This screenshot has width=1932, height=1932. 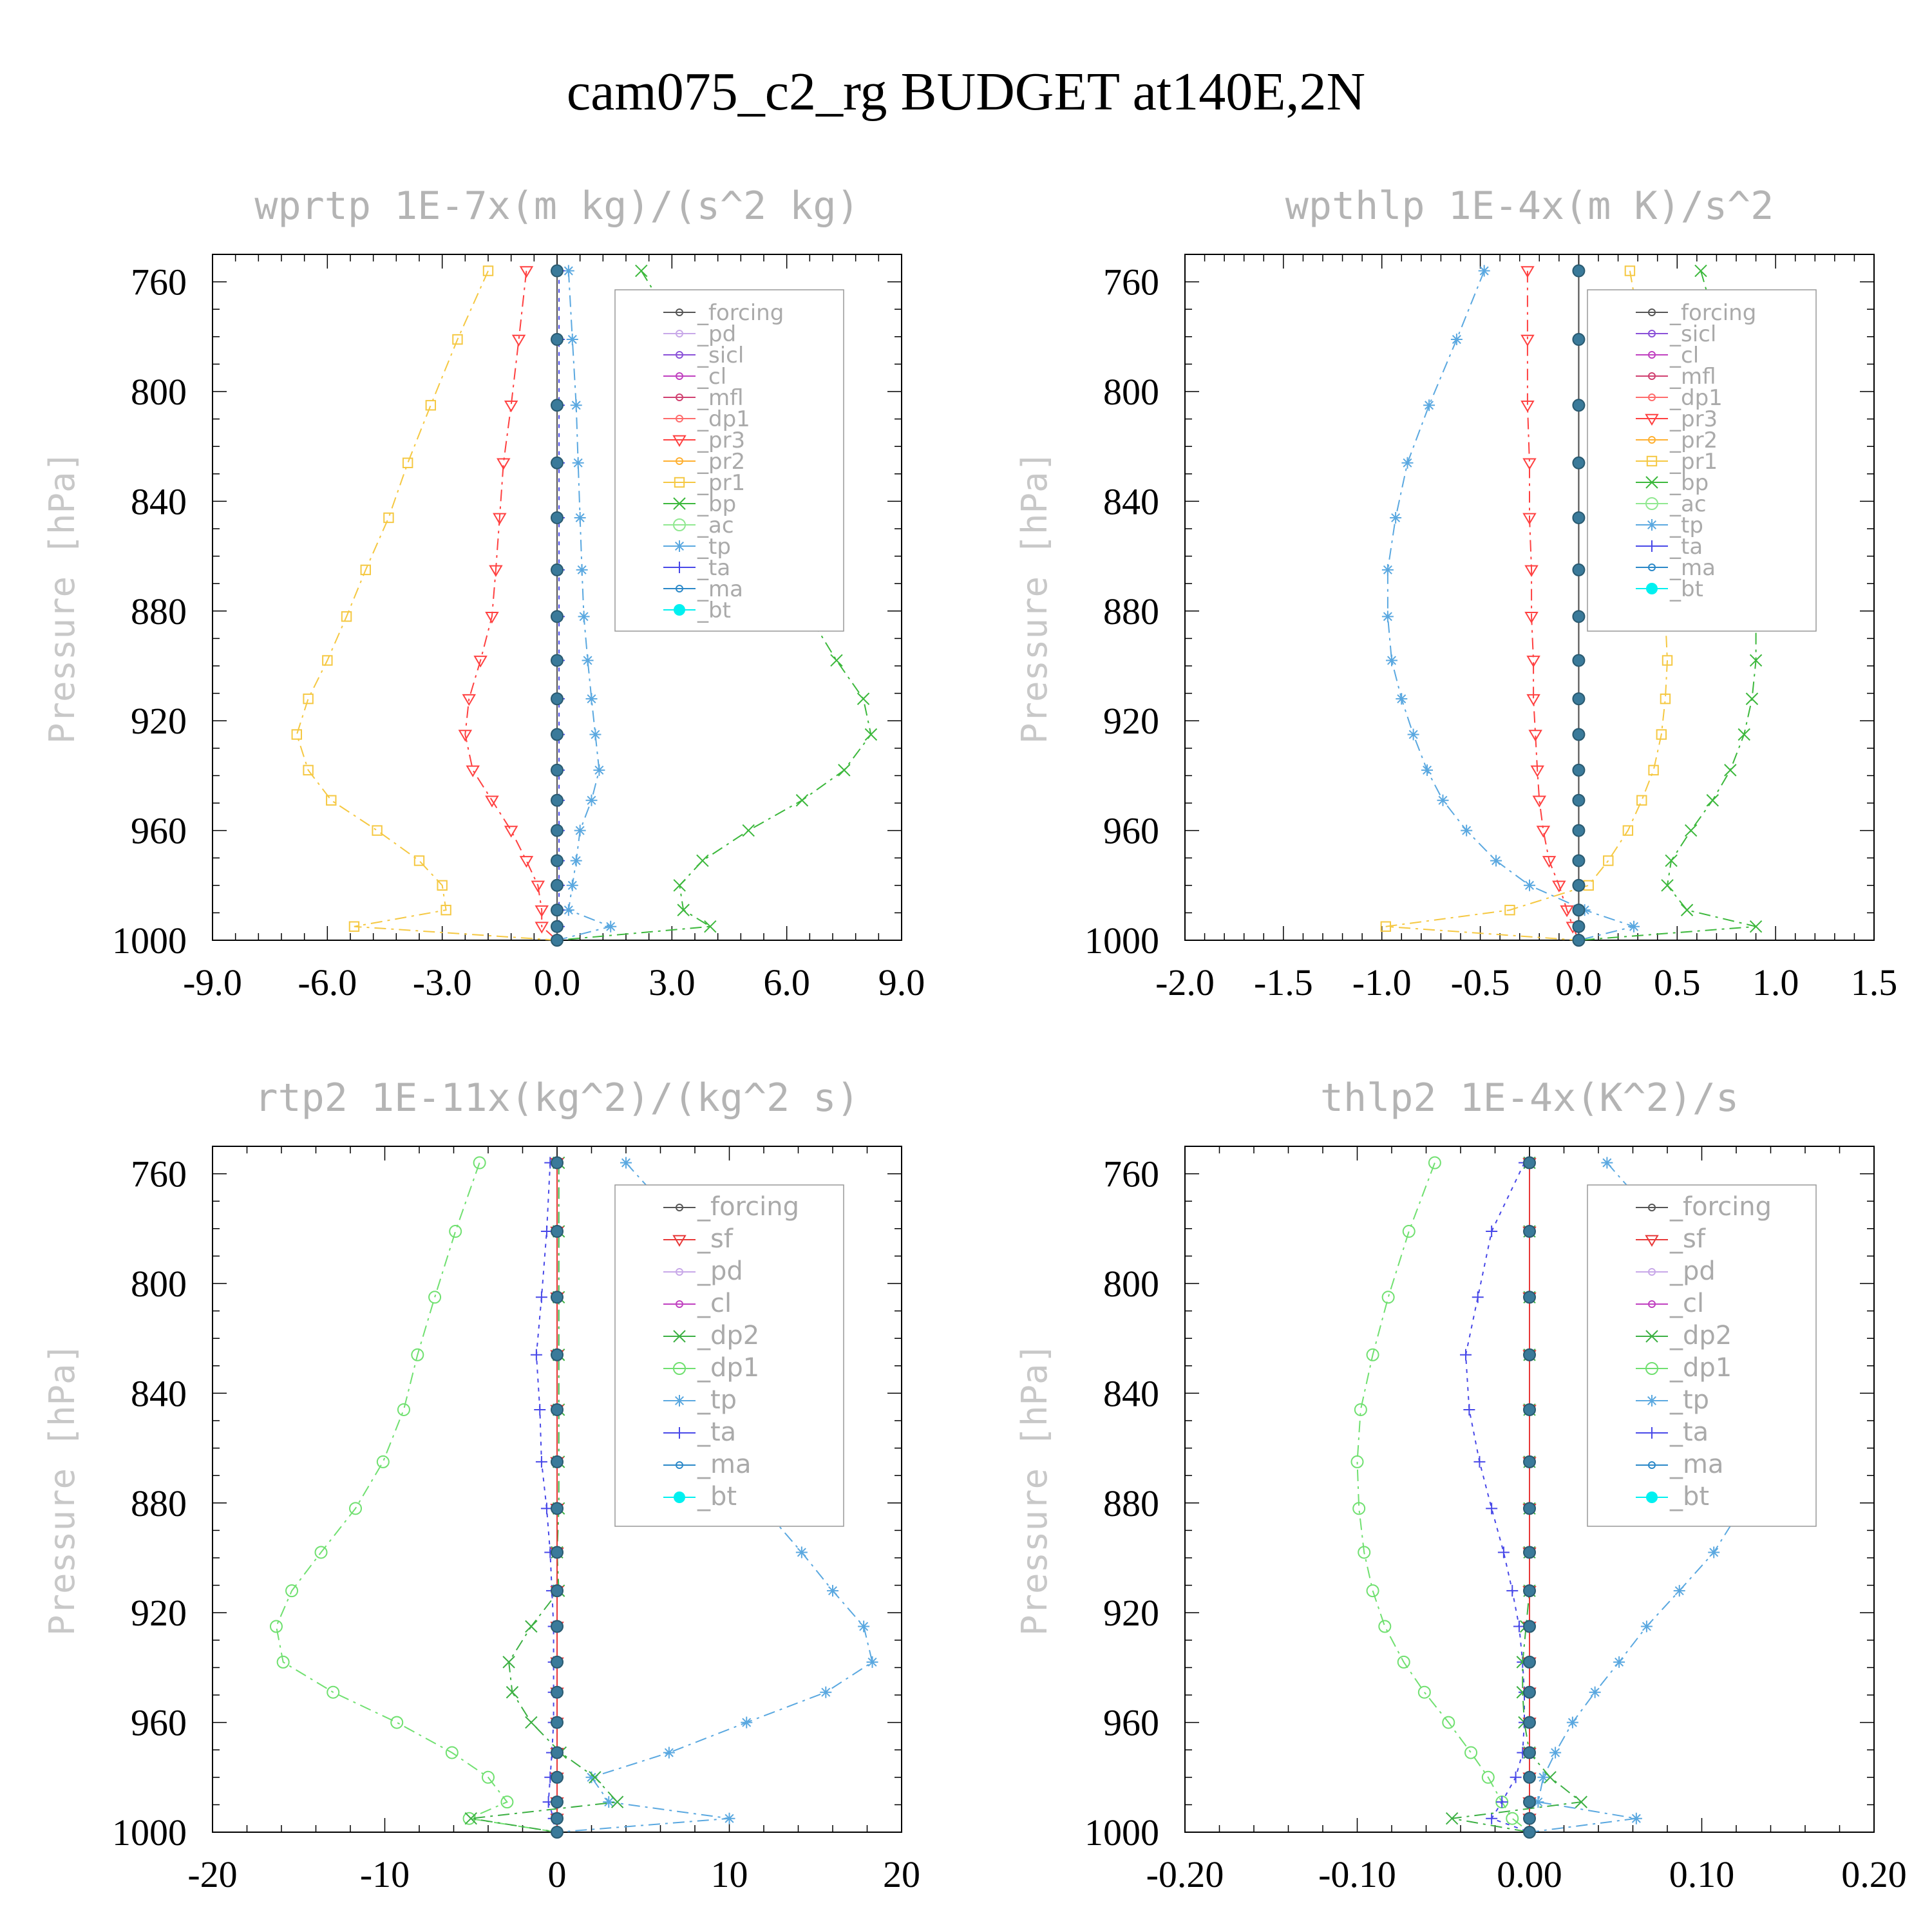 I want to click on y-axis-label: Pressure [hPa], so click(x=1034, y=1490).